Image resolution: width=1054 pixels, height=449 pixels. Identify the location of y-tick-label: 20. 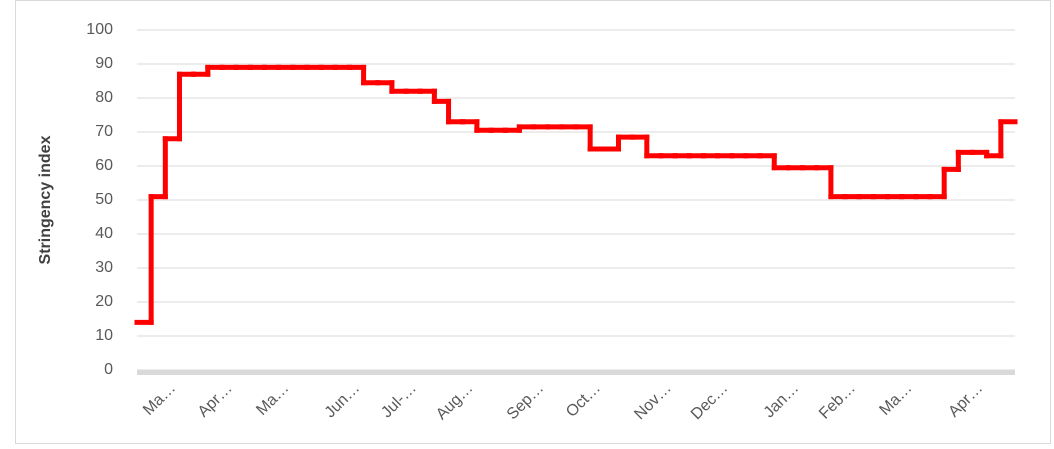
(104, 301).